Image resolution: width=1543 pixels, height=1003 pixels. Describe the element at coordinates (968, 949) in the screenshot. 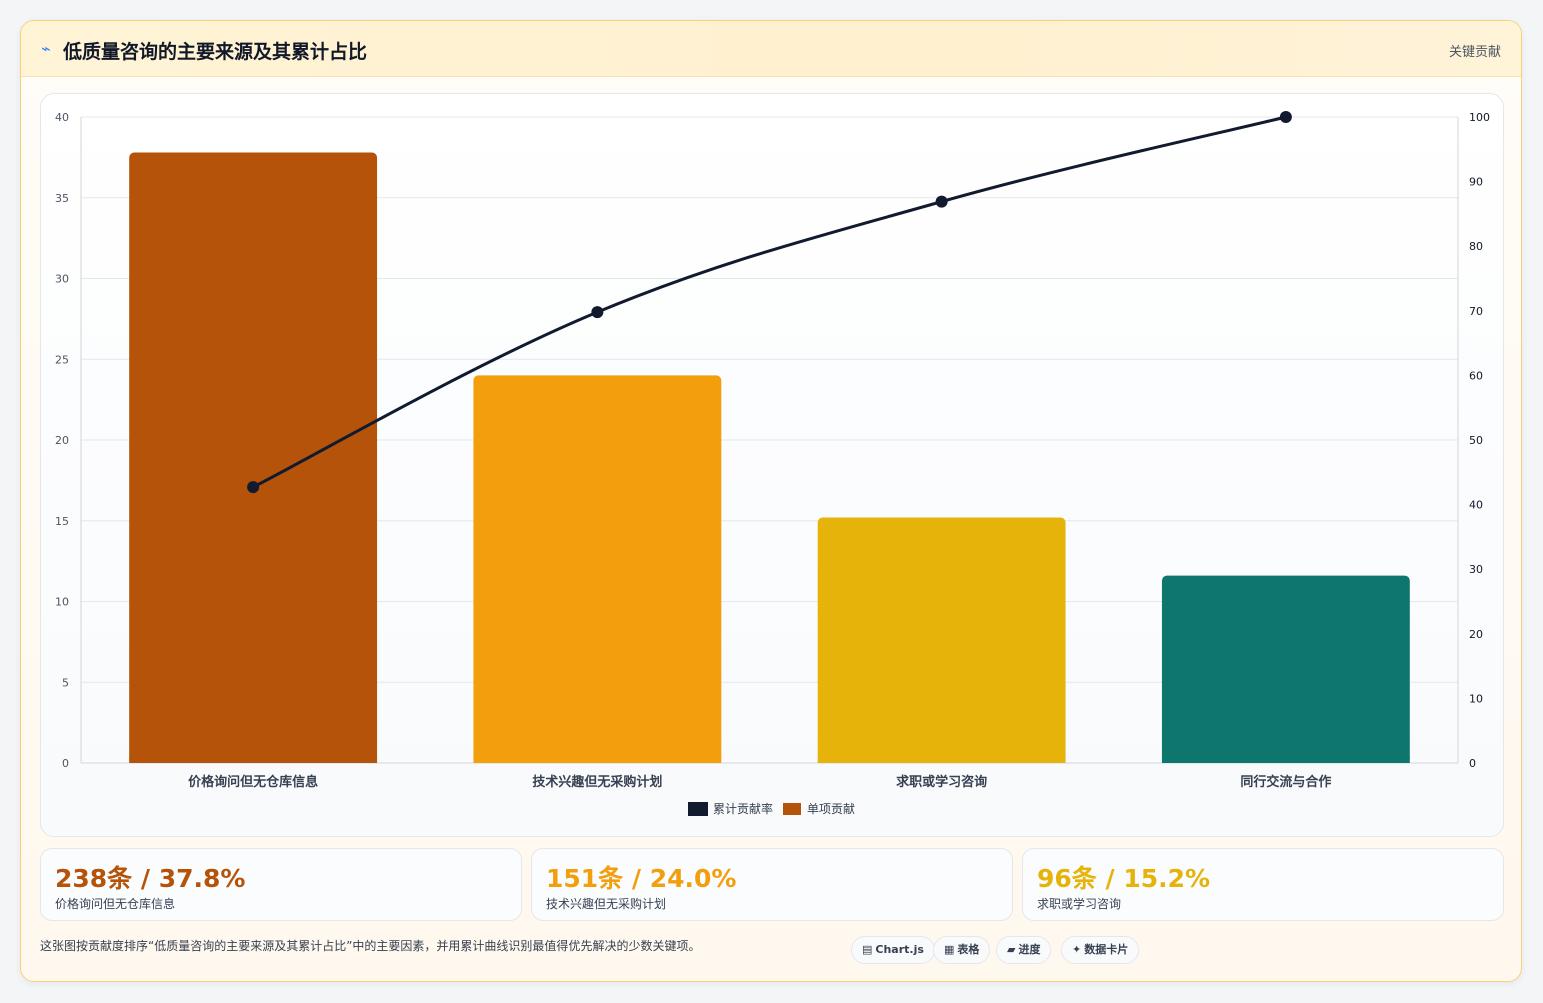

I see `chip-label: 表格` at that location.